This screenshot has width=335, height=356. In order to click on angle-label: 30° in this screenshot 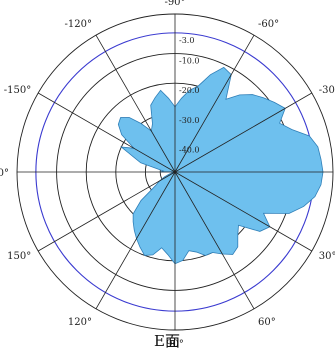, I will do `click(327, 256)`.